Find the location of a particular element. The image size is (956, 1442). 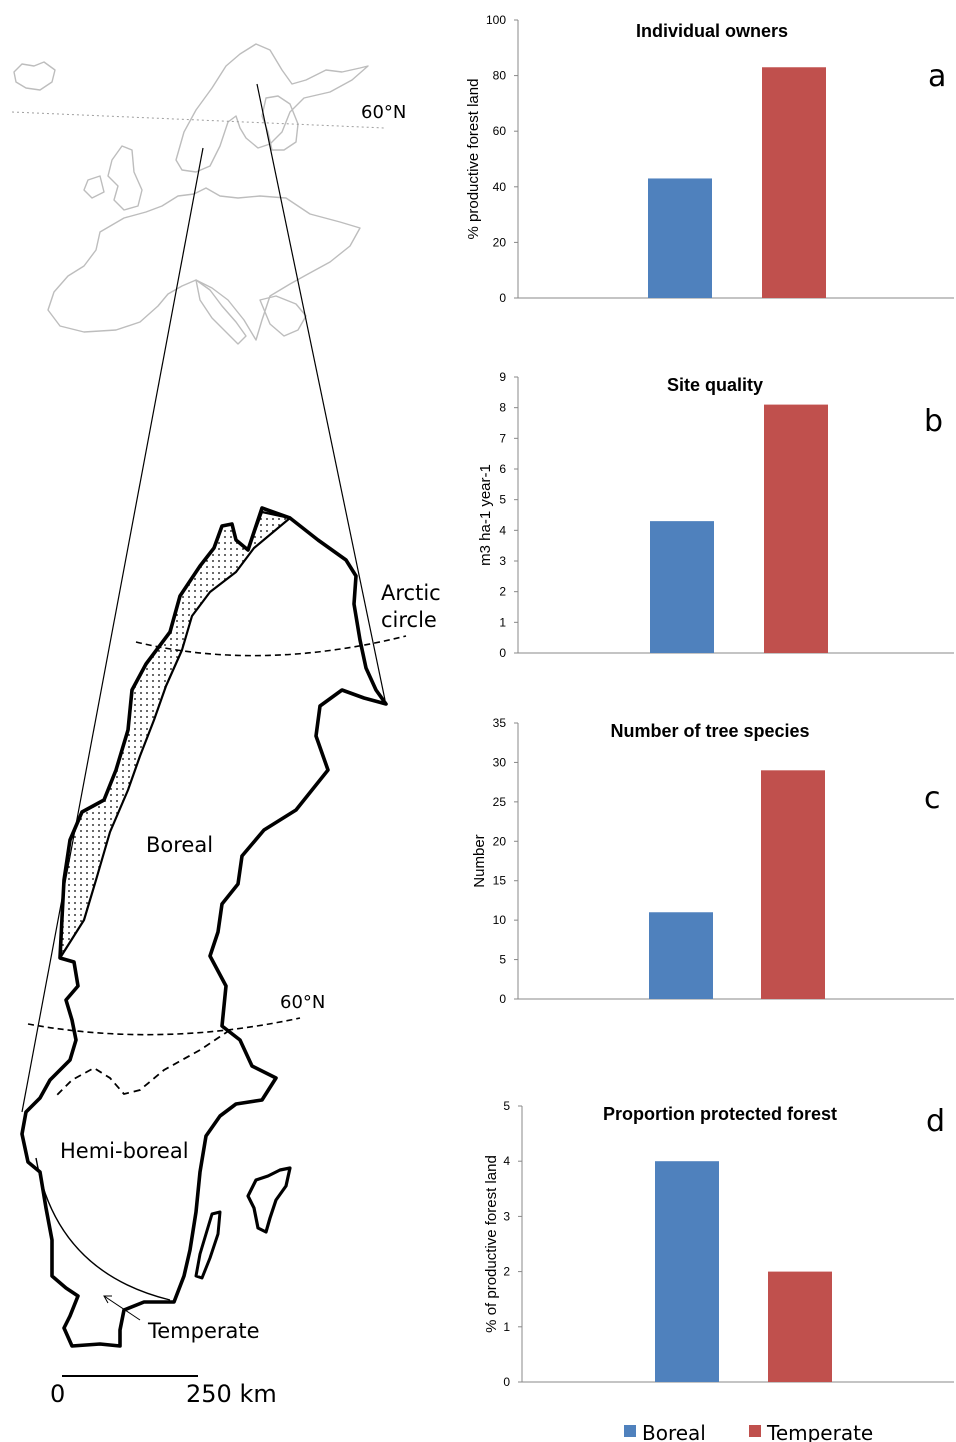

chart-b-tick-label: 4 is located at coordinates (502, 530).